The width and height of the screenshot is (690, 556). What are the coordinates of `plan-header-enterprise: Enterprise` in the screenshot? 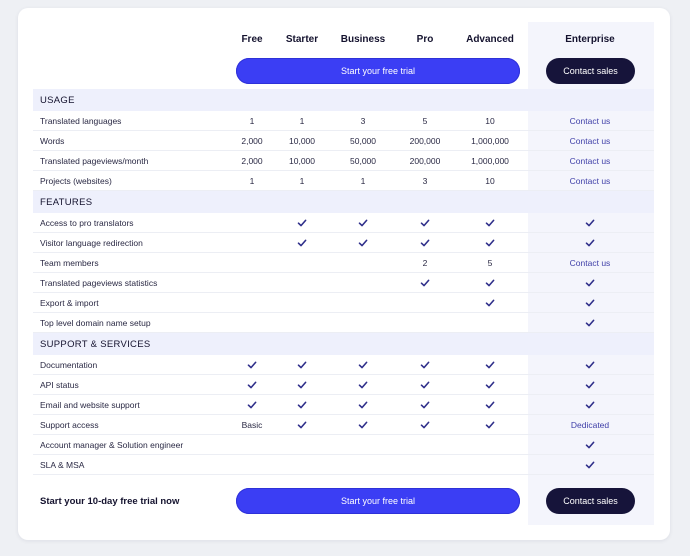 It's located at (590, 39).